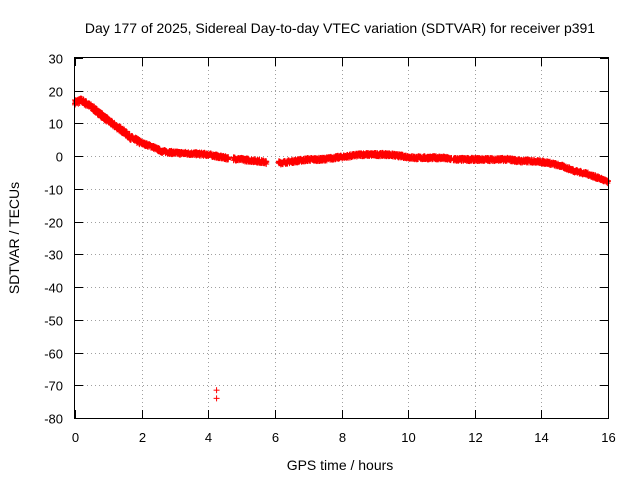 The width and height of the screenshot is (640, 480). Describe the element at coordinates (53, 419) in the screenshot. I see `y-tick-label: -80` at that location.